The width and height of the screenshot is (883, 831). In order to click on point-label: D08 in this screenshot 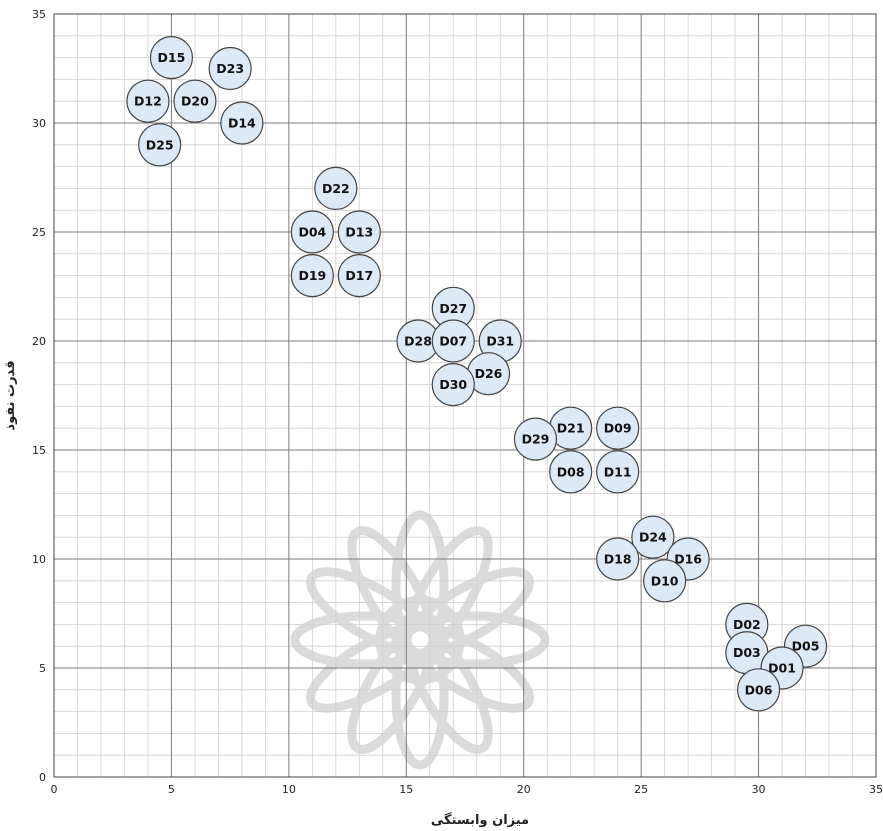, I will do `click(571, 471)`.